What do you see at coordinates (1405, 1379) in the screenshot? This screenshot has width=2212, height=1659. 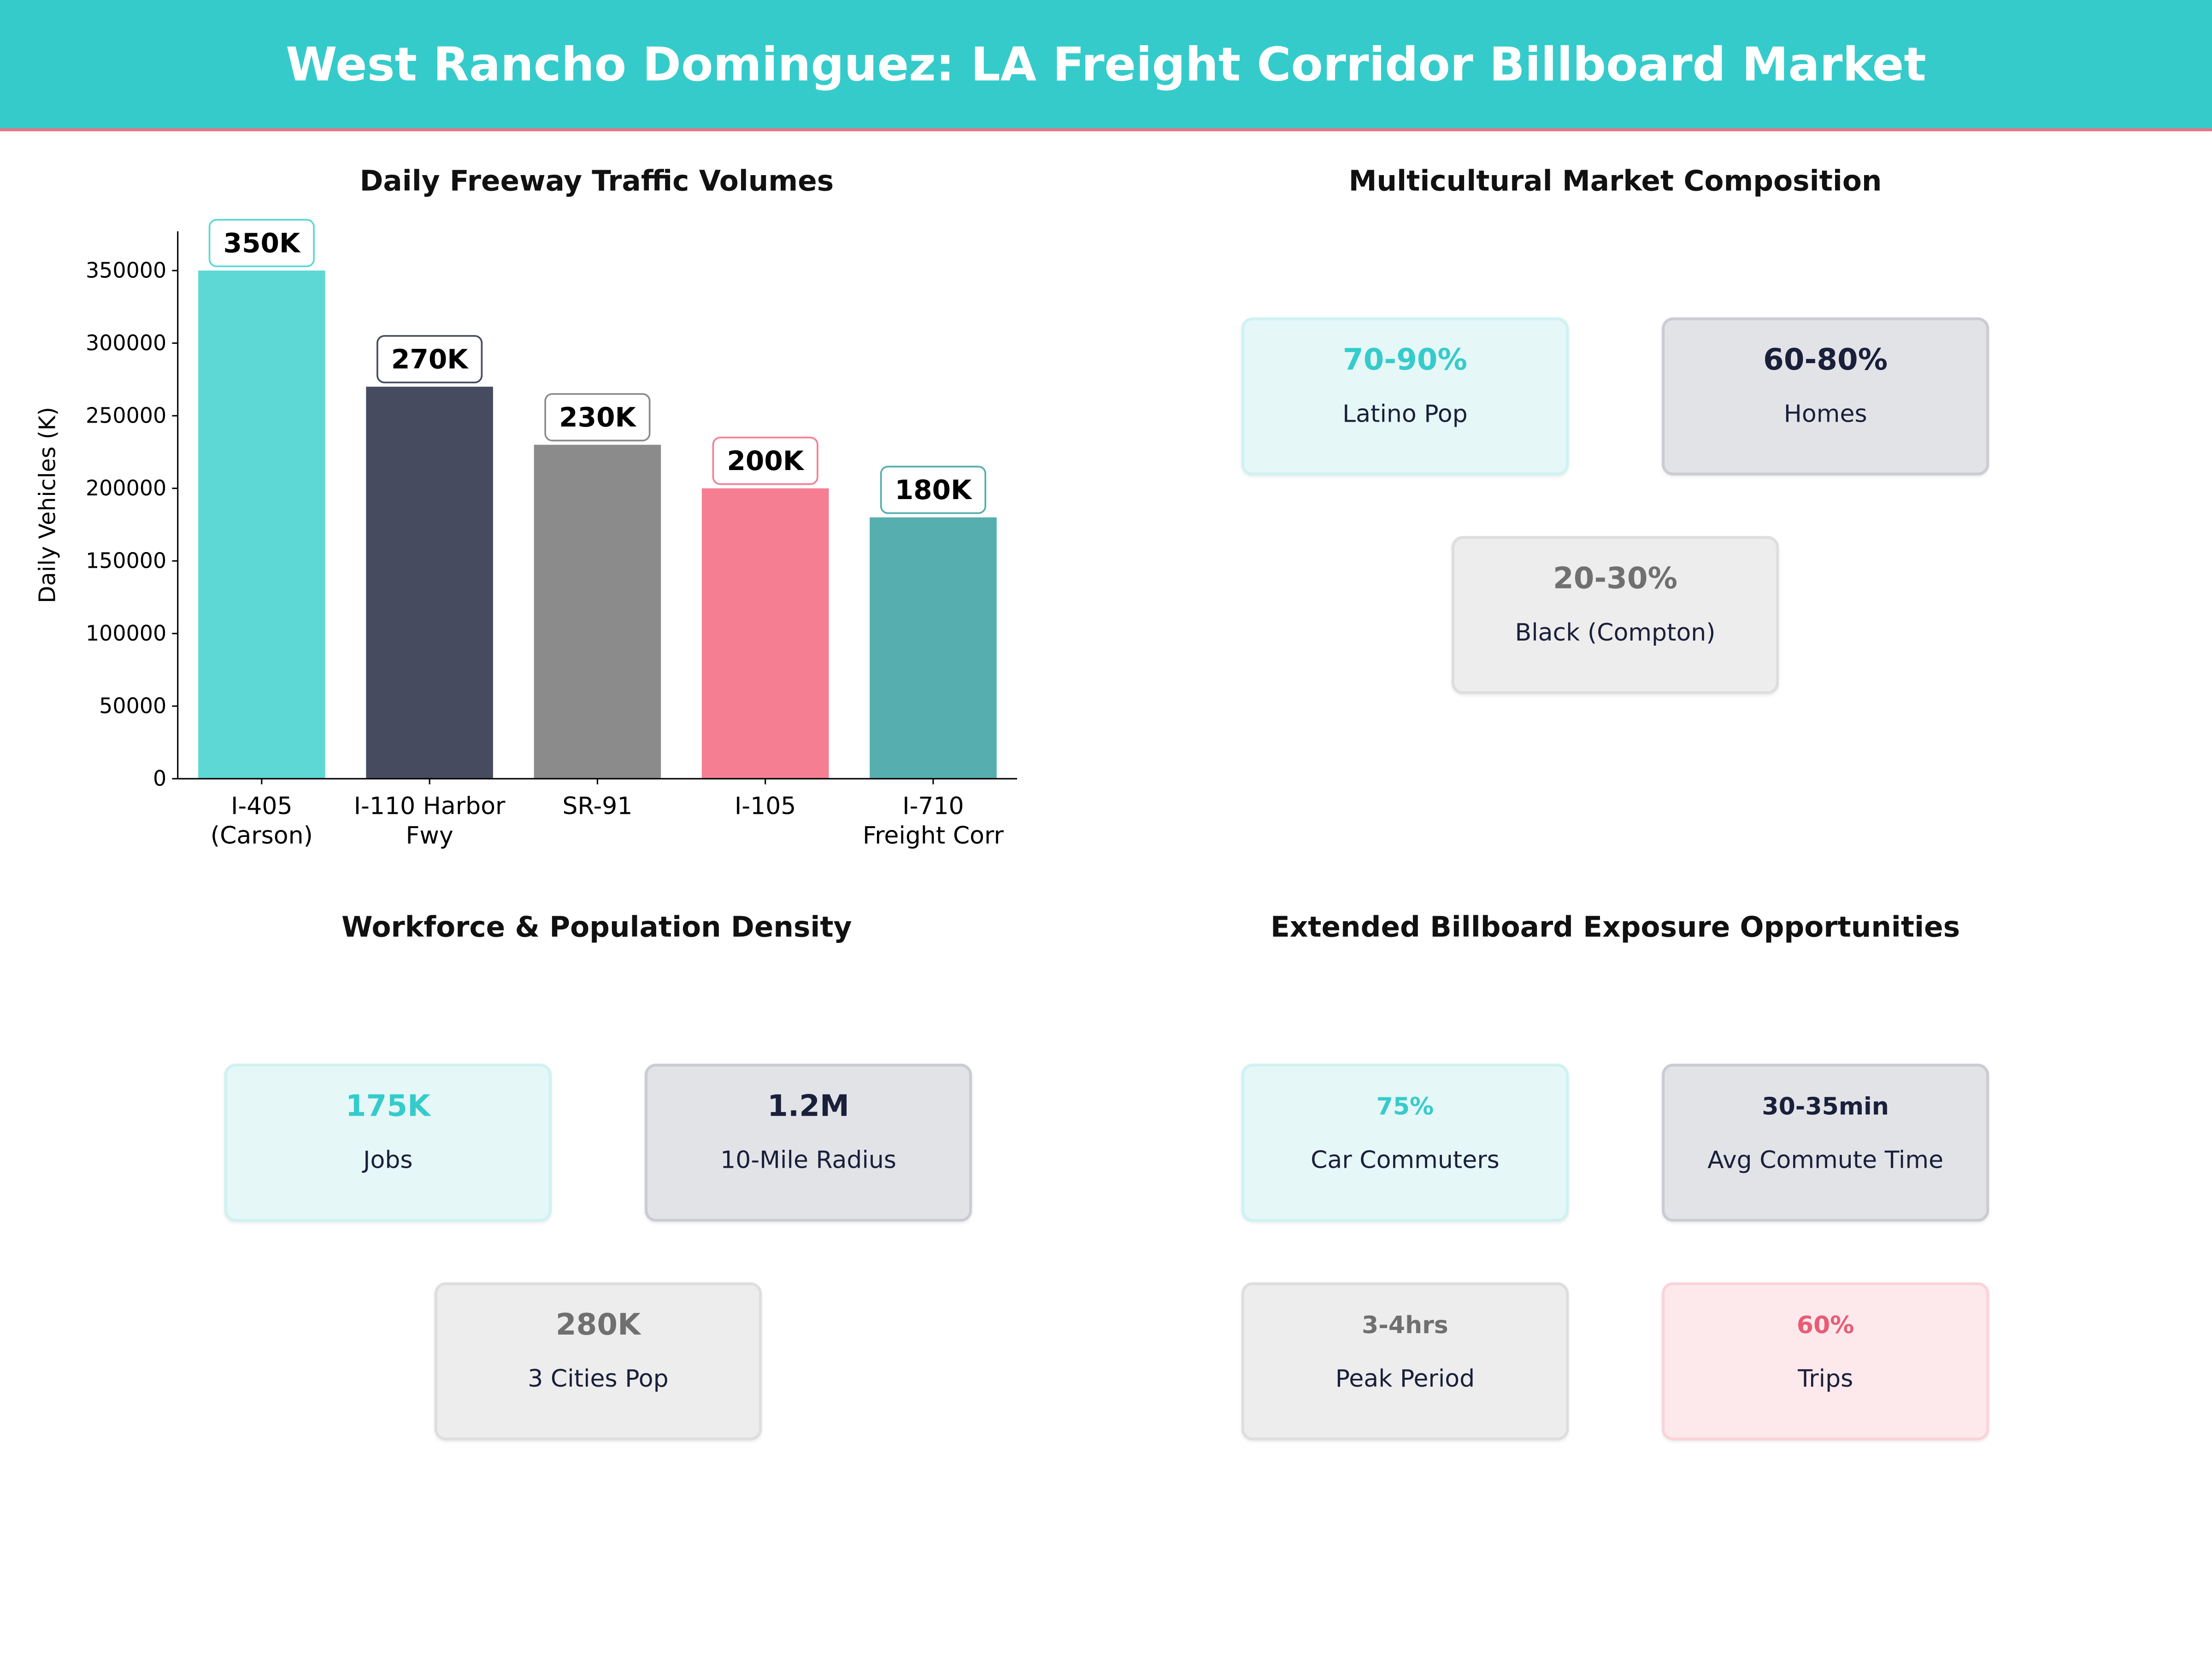 I see `stat-label: Peak Period` at bounding box center [1405, 1379].